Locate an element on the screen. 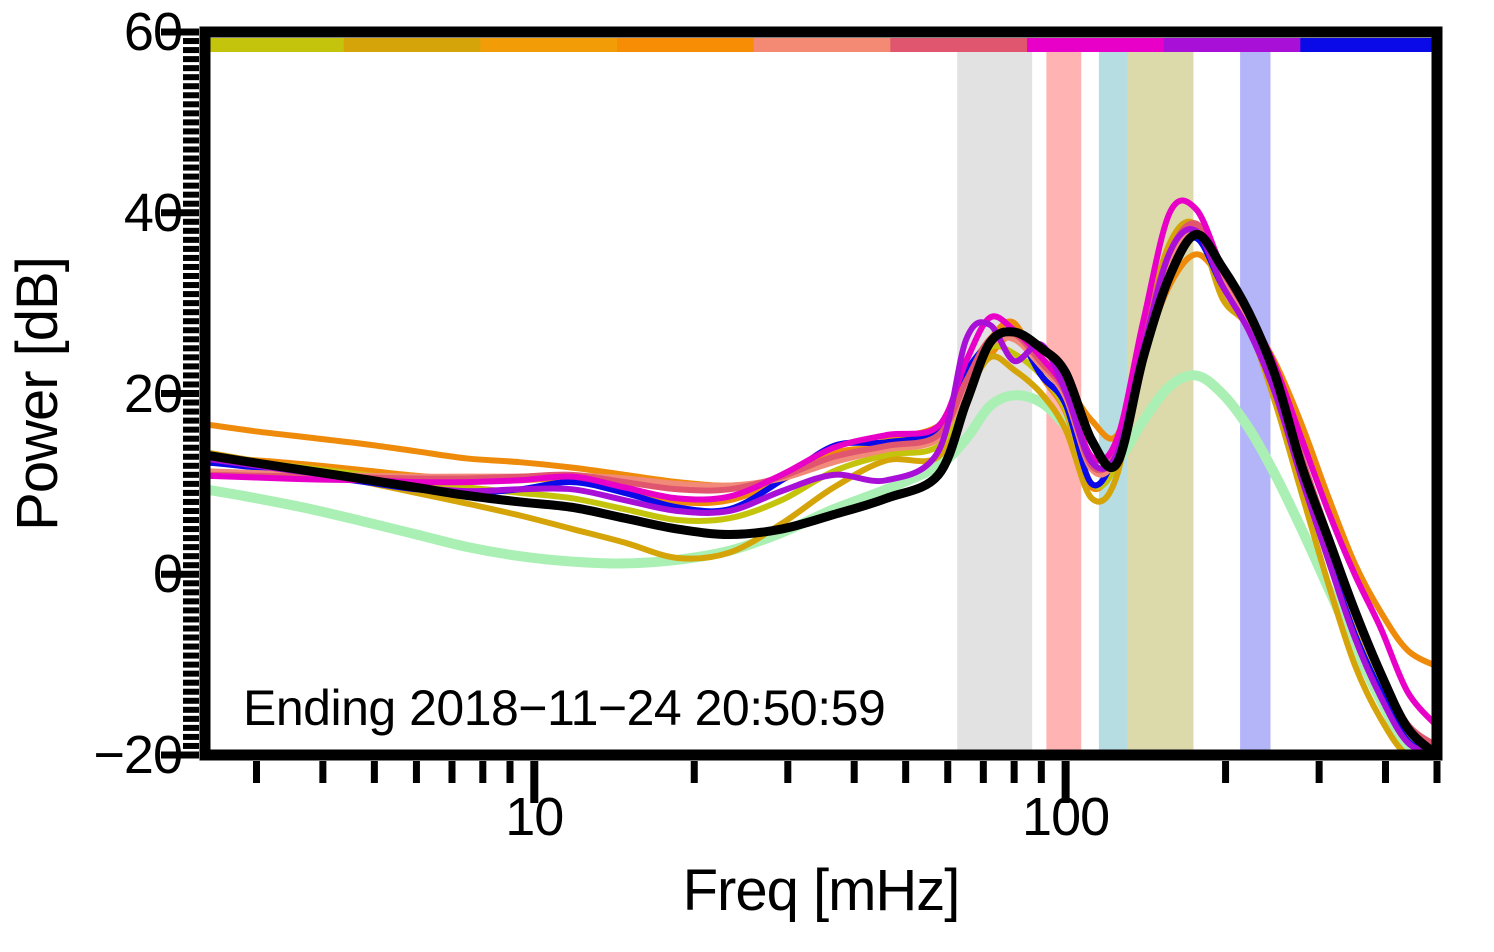 This screenshot has height=952, width=1494. colorbar-seg-3-amber is located at coordinates (549, 45).